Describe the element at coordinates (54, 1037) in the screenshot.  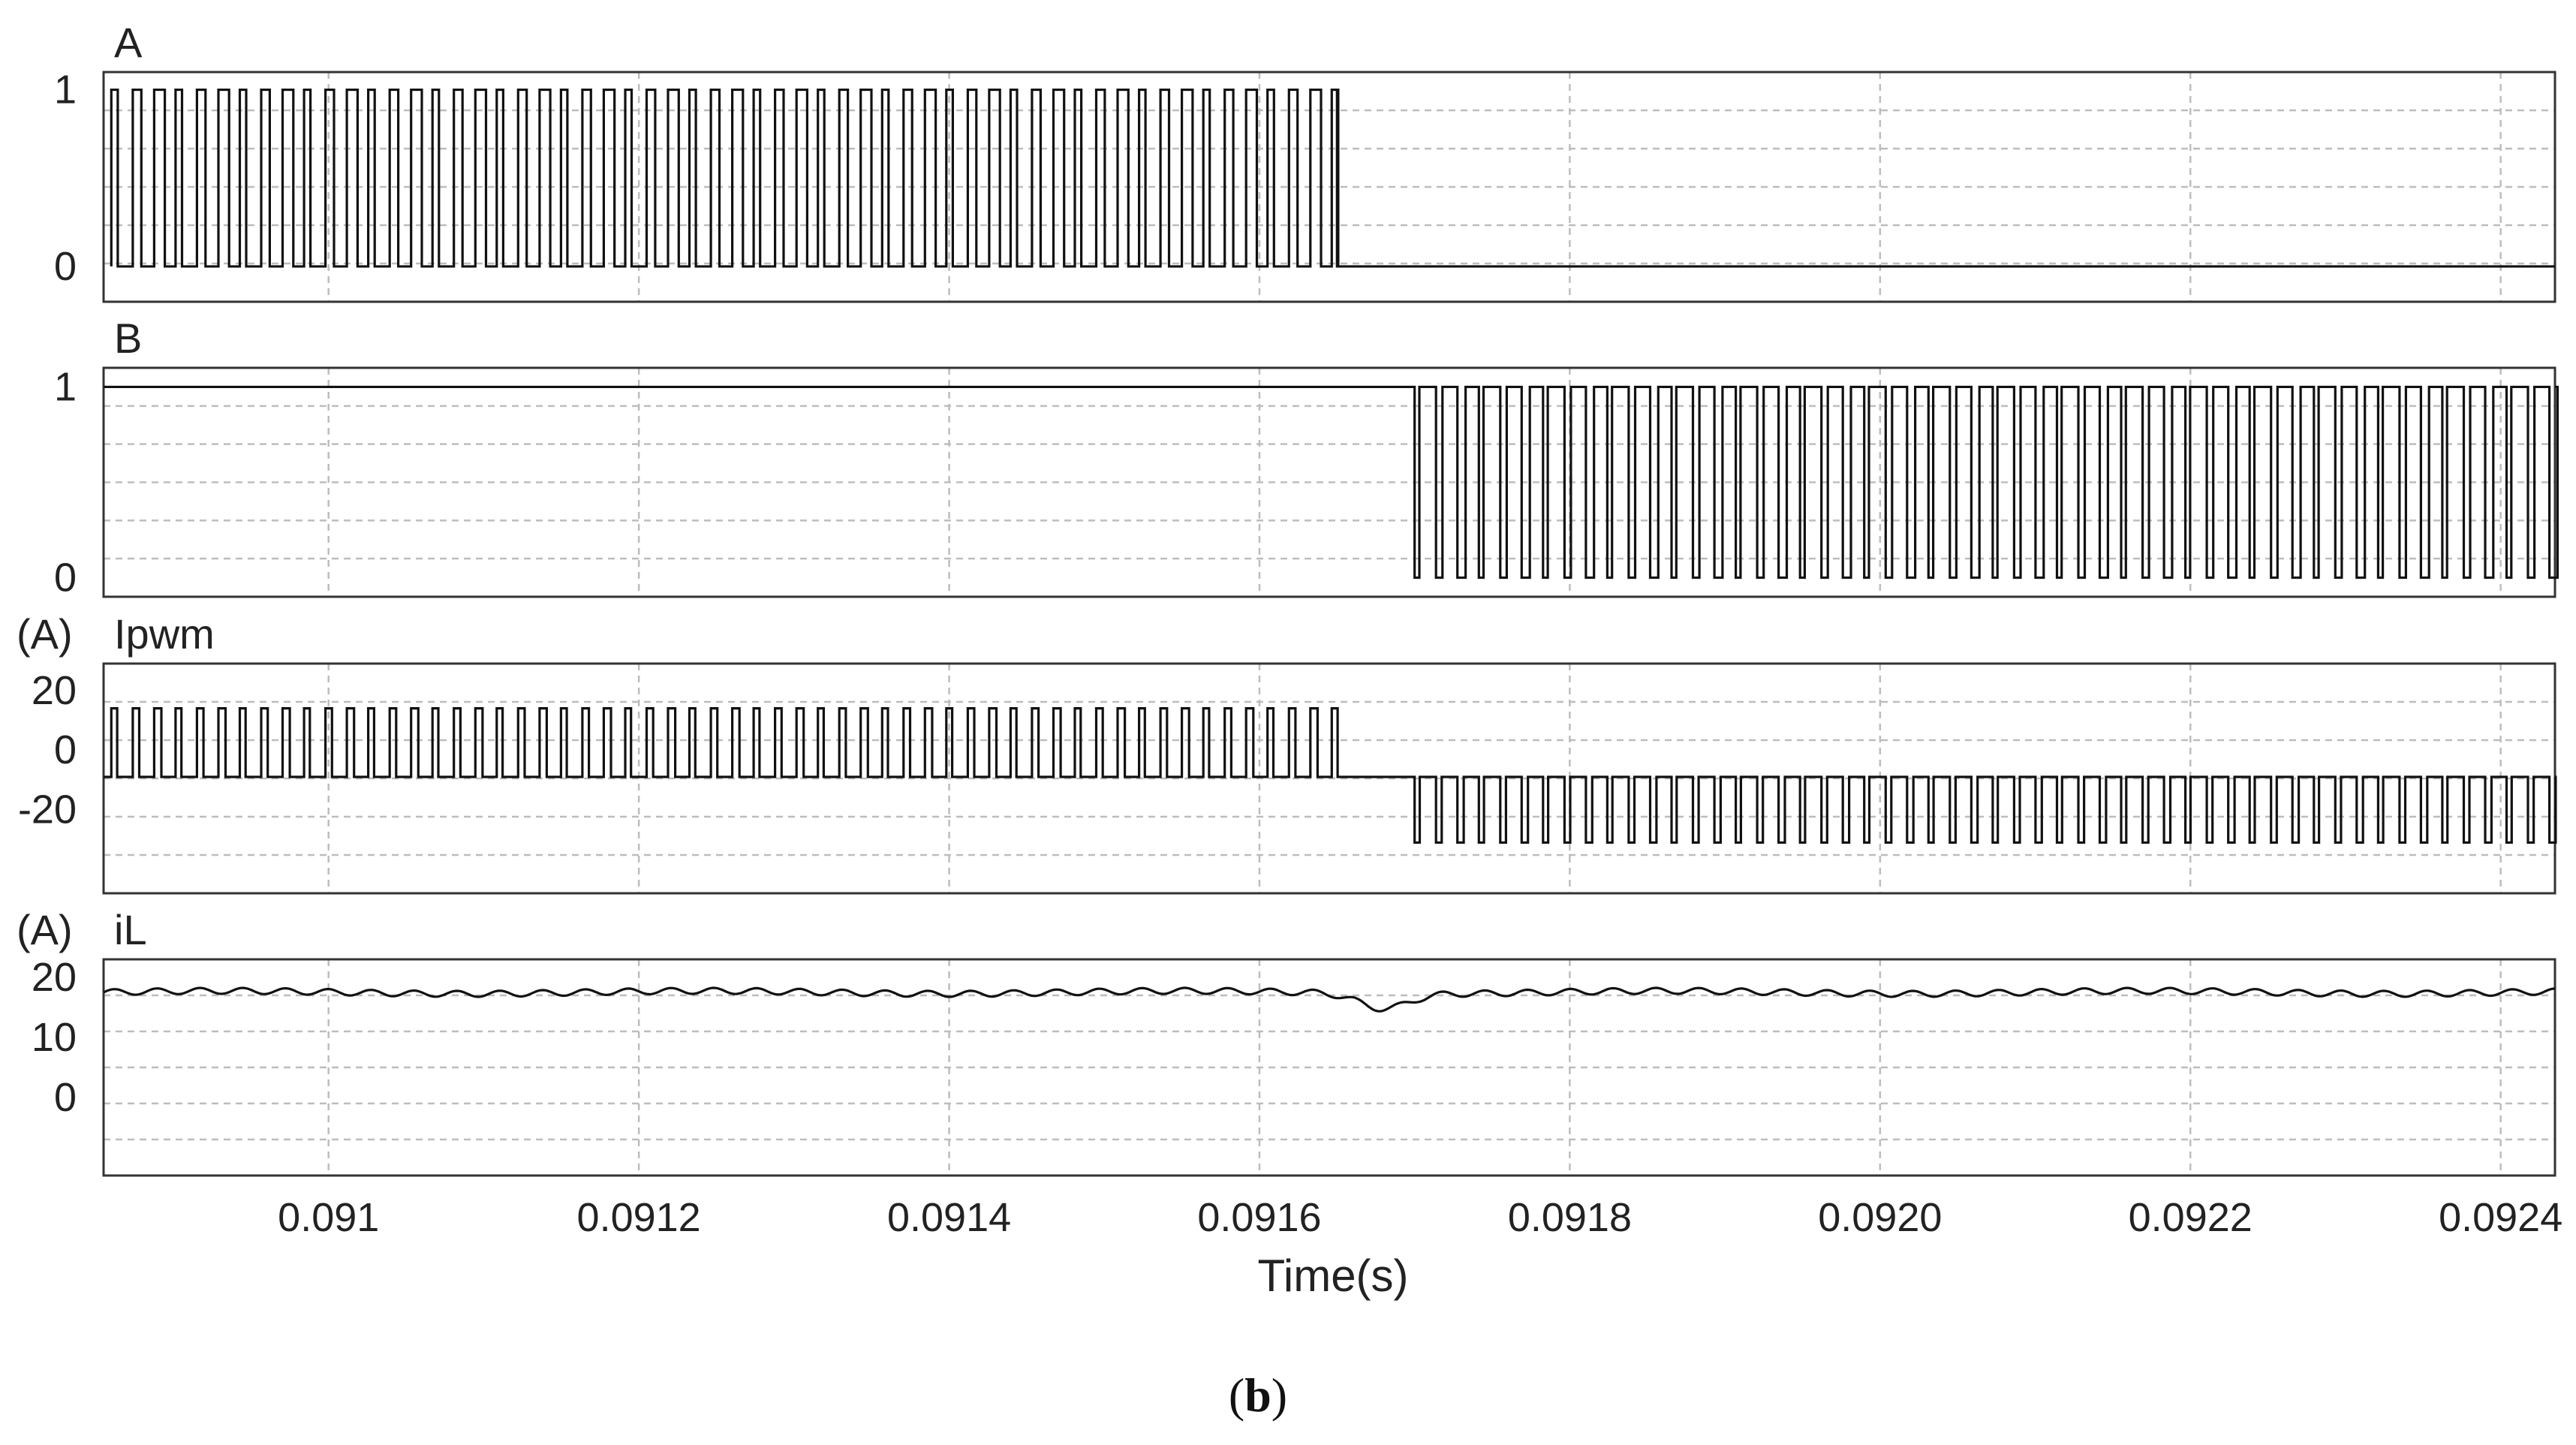
I see `y-tick-label: 10` at that location.